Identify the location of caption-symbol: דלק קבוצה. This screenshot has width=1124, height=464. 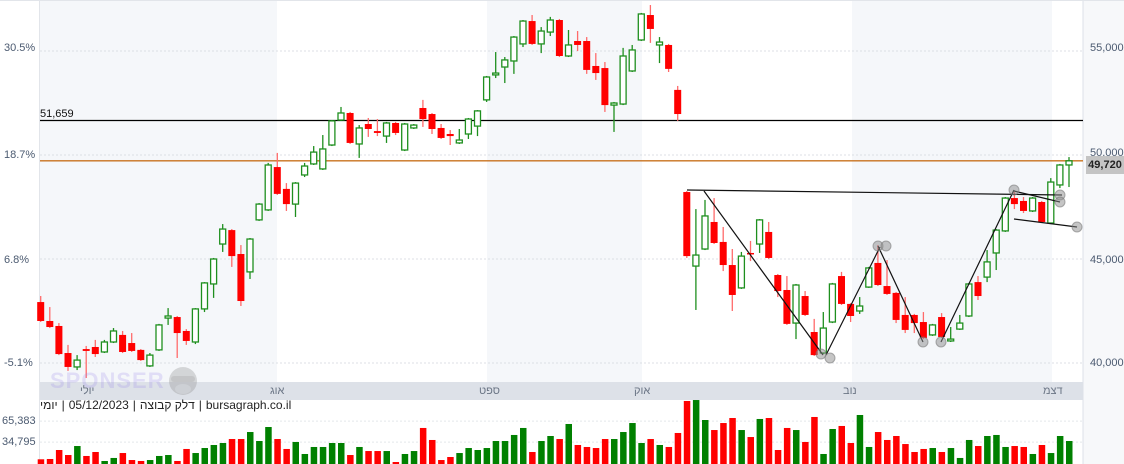
(167, 405).